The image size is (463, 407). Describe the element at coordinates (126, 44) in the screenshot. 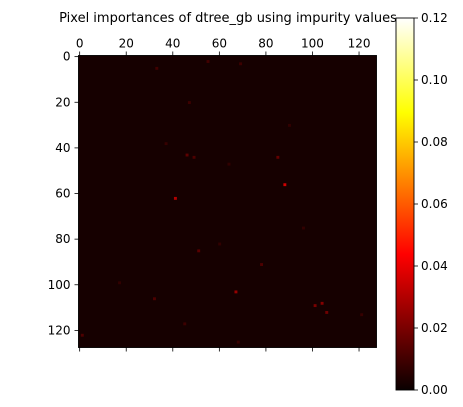

I see `x-tick-label: 20` at that location.